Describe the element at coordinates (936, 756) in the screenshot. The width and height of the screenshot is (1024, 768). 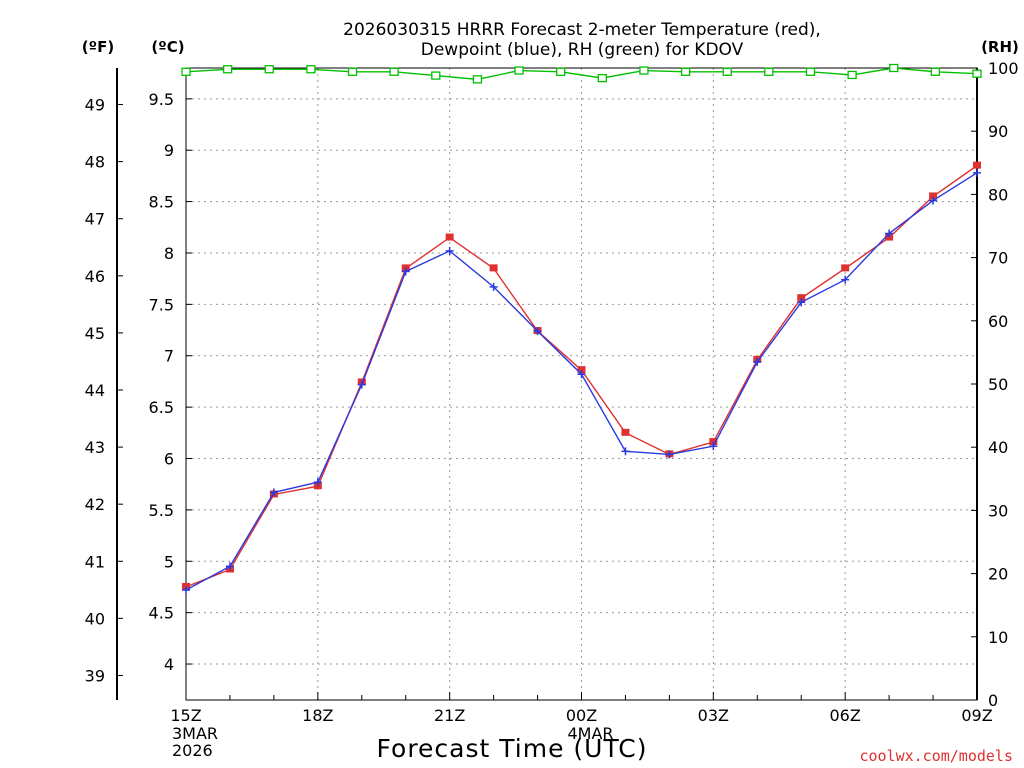
I see `credit-text: coolwx.com/models` at that location.